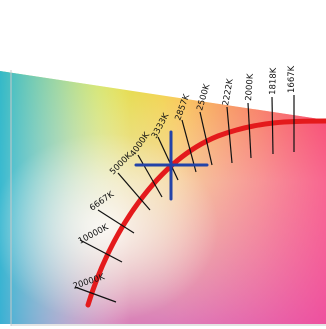 The width and height of the screenshot is (326, 329). Describe the element at coordinates (150, 176) in the screenshot. I see `isotherm-4000k` at that location.